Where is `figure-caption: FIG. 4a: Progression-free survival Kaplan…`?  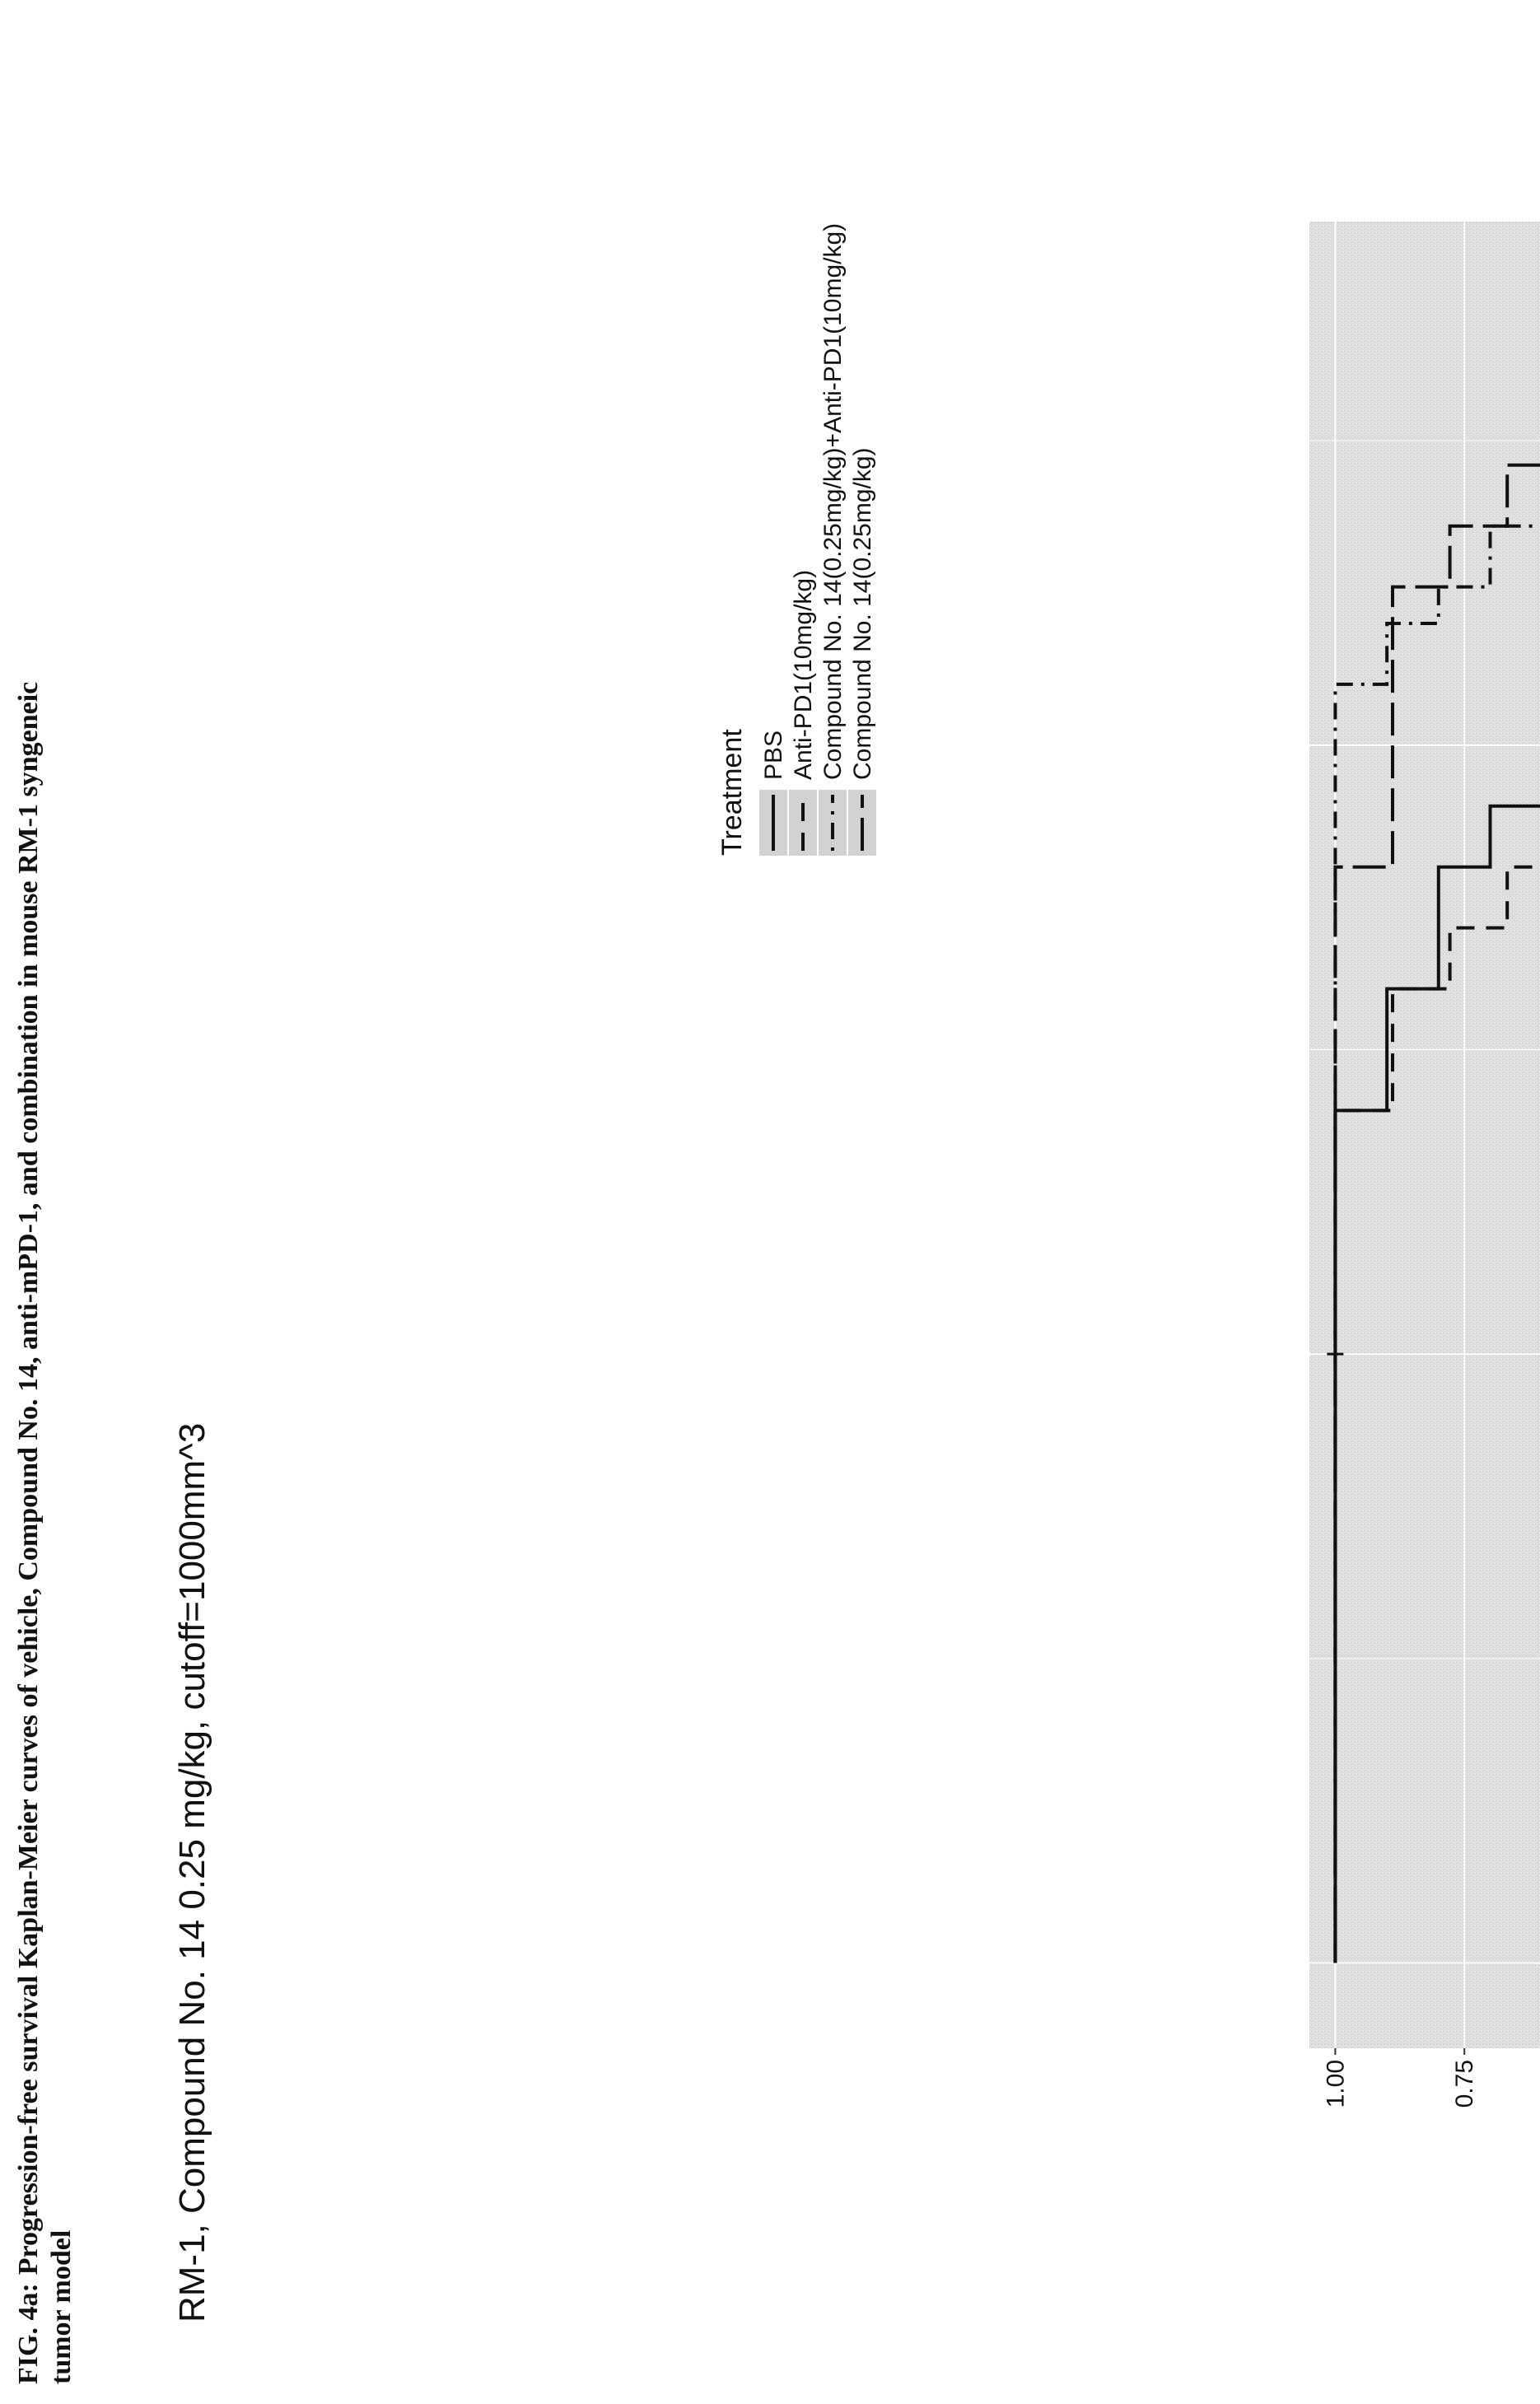
figure-caption: FIG. 4a: Progression-free survival Kaplan… is located at coordinates (45, 1533).